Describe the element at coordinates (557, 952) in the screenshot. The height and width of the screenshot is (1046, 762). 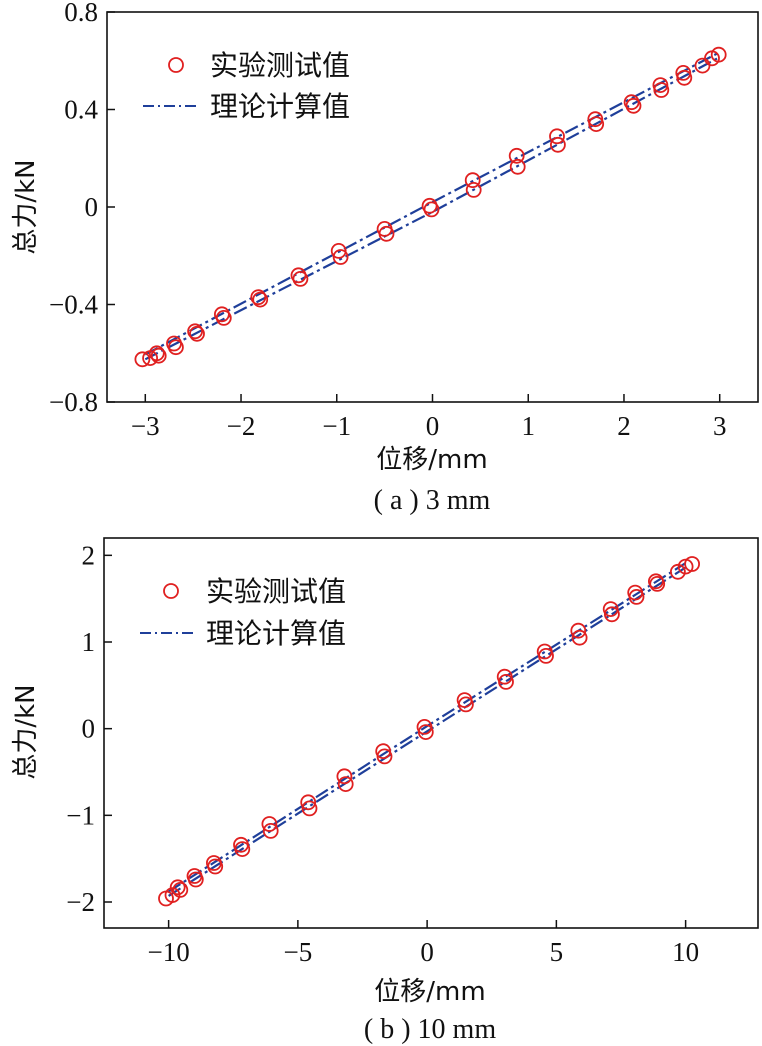
I see `x-tick-label: 5` at that location.